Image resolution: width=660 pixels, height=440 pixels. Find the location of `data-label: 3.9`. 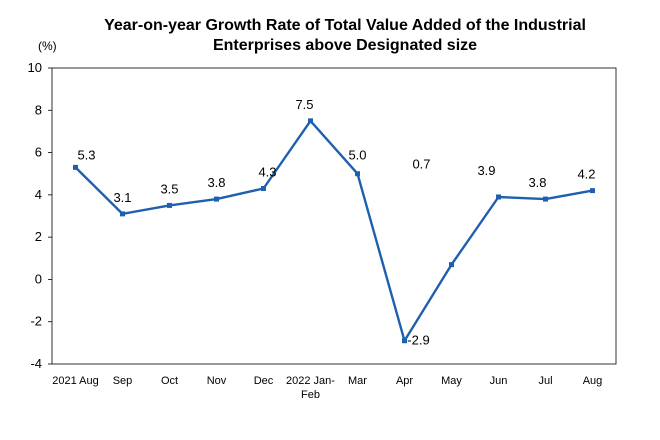

data-label: 3.9 is located at coordinates (486, 170).